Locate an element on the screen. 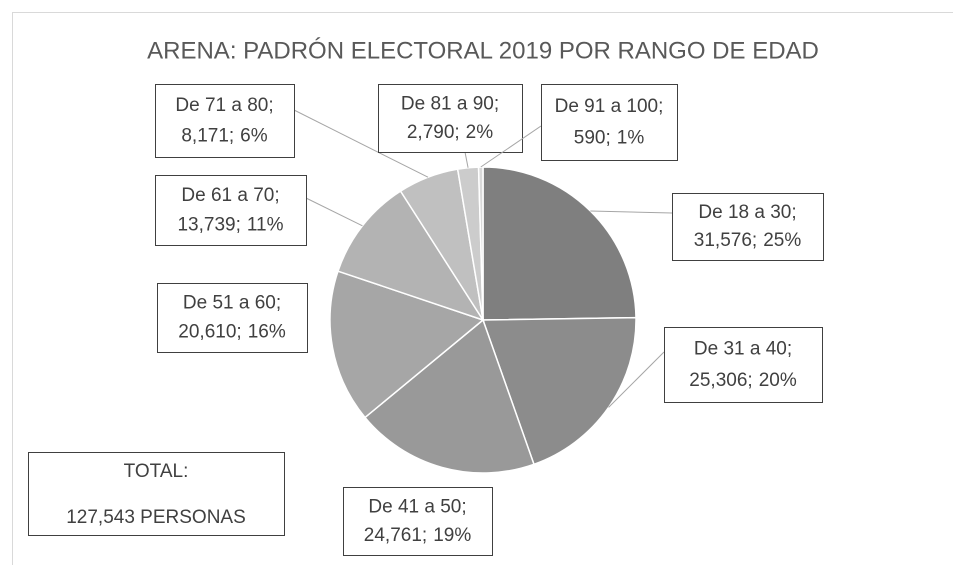  data-label: De 71 a 80; is located at coordinates (224, 105).